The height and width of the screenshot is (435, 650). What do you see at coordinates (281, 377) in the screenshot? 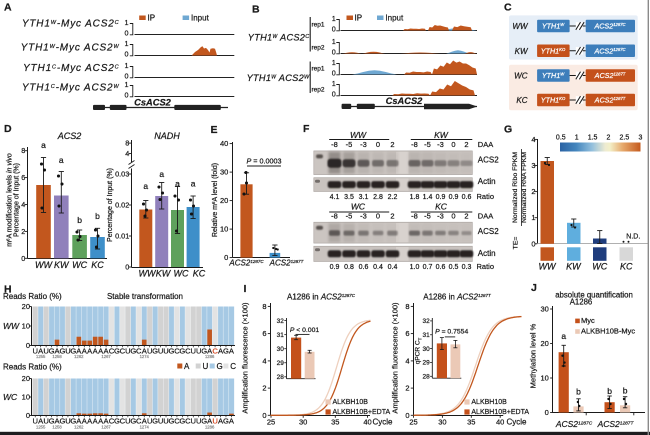
I see `svg-text: 28` at bounding box center [281, 377].